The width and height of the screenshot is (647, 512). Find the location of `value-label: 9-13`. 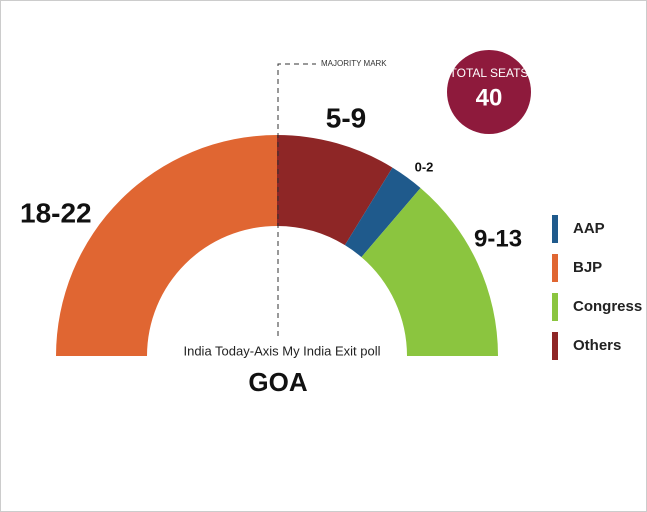

value-label: 9-13 is located at coordinates (498, 238).